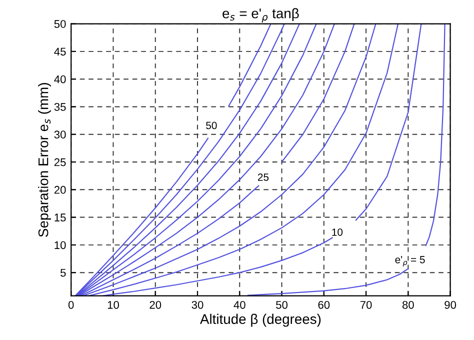 The width and height of the screenshot is (474, 340). What do you see at coordinates (60, 24) in the screenshot?
I see `y-tick-label: 50` at bounding box center [60, 24].